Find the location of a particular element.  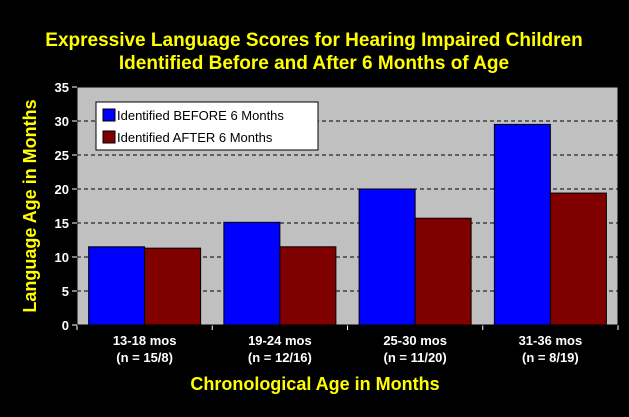

y-tick-label-20: 20 is located at coordinates (62, 189).